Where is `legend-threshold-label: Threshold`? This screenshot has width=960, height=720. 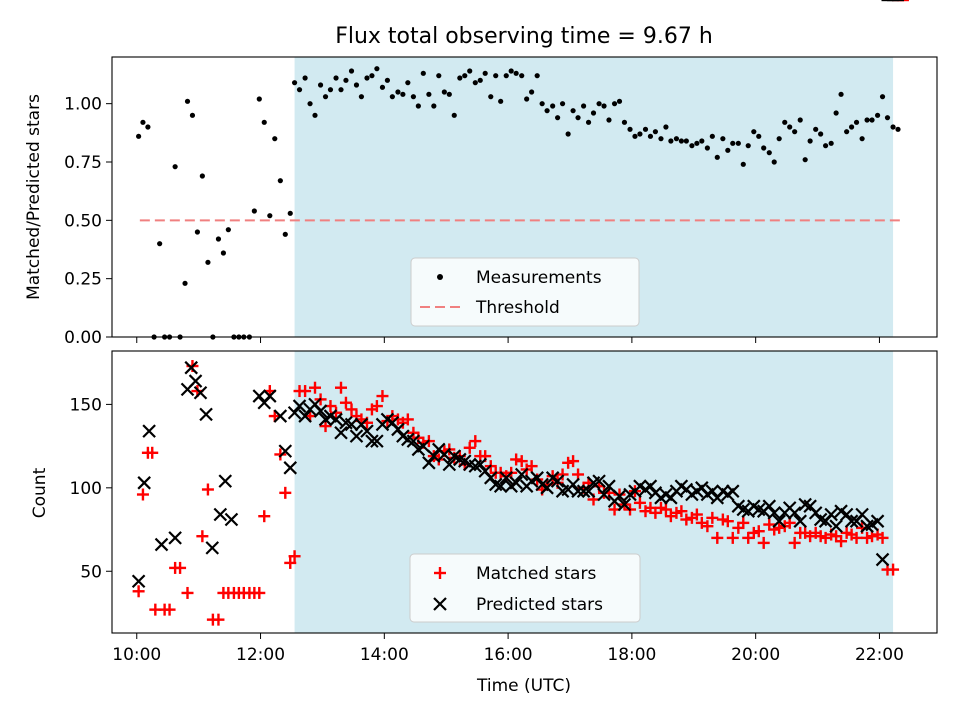 legend-threshold-label: Threshold is located at coordinates (517, 308).